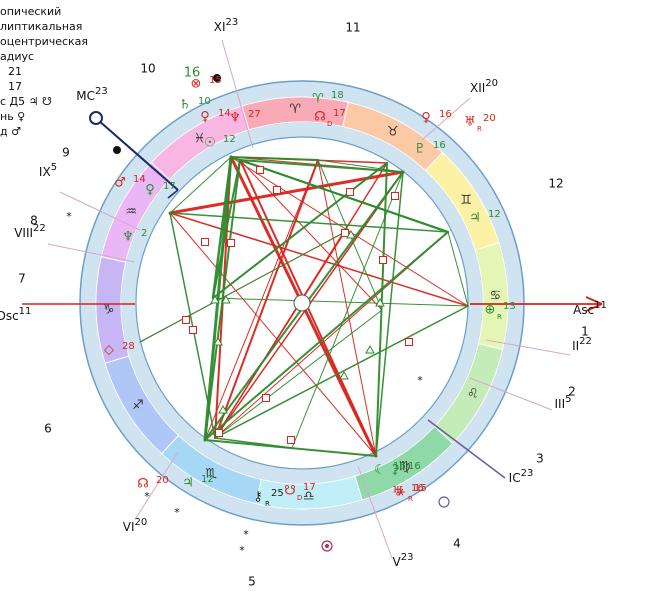  Describe the element at coordinates (13, 116) in the screenshot. I see `legend-line: нь ♀` at that location.